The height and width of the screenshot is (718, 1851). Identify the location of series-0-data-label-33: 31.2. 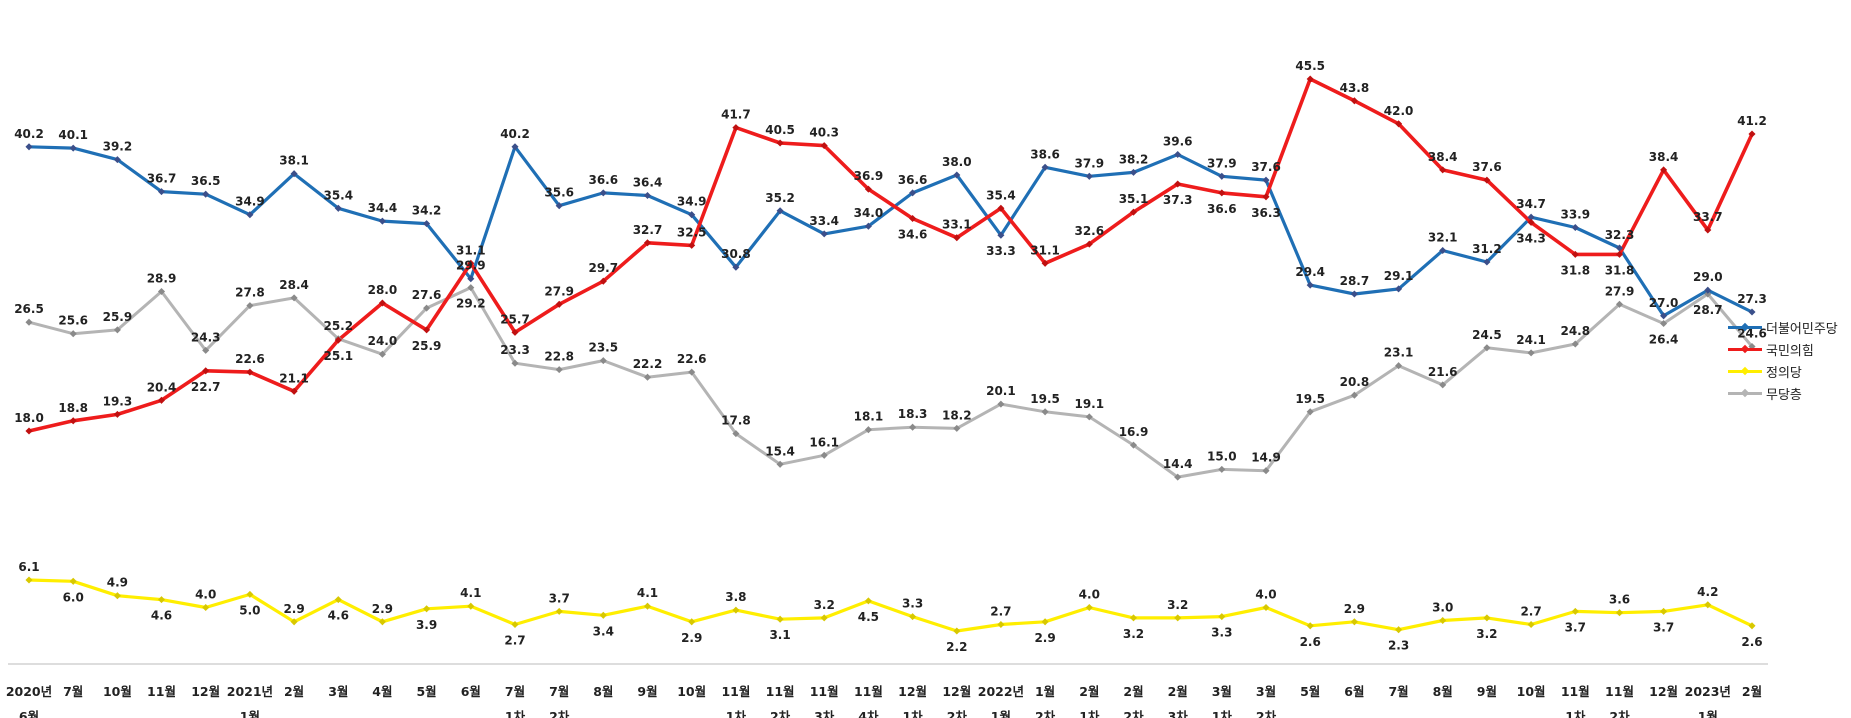
(1487, 249).